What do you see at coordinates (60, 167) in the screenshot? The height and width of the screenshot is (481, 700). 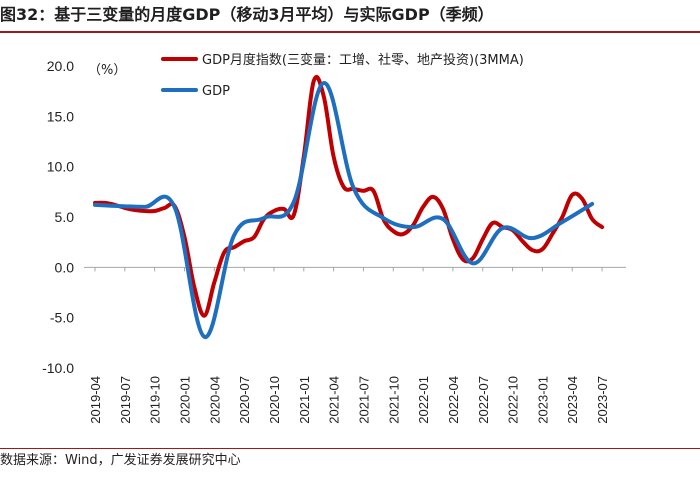 I see `y-tick-label: 10.0` at bounding box center [60, 167].